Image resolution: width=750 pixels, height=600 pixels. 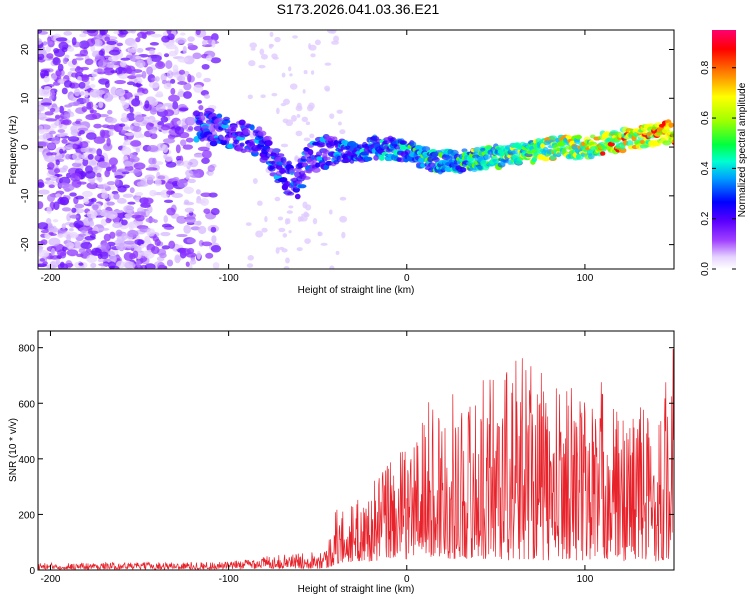 What do you see at coordinates (724, 149) in the screenshot?
I see `colorbar-gradient` at bounding box center [724, 149].